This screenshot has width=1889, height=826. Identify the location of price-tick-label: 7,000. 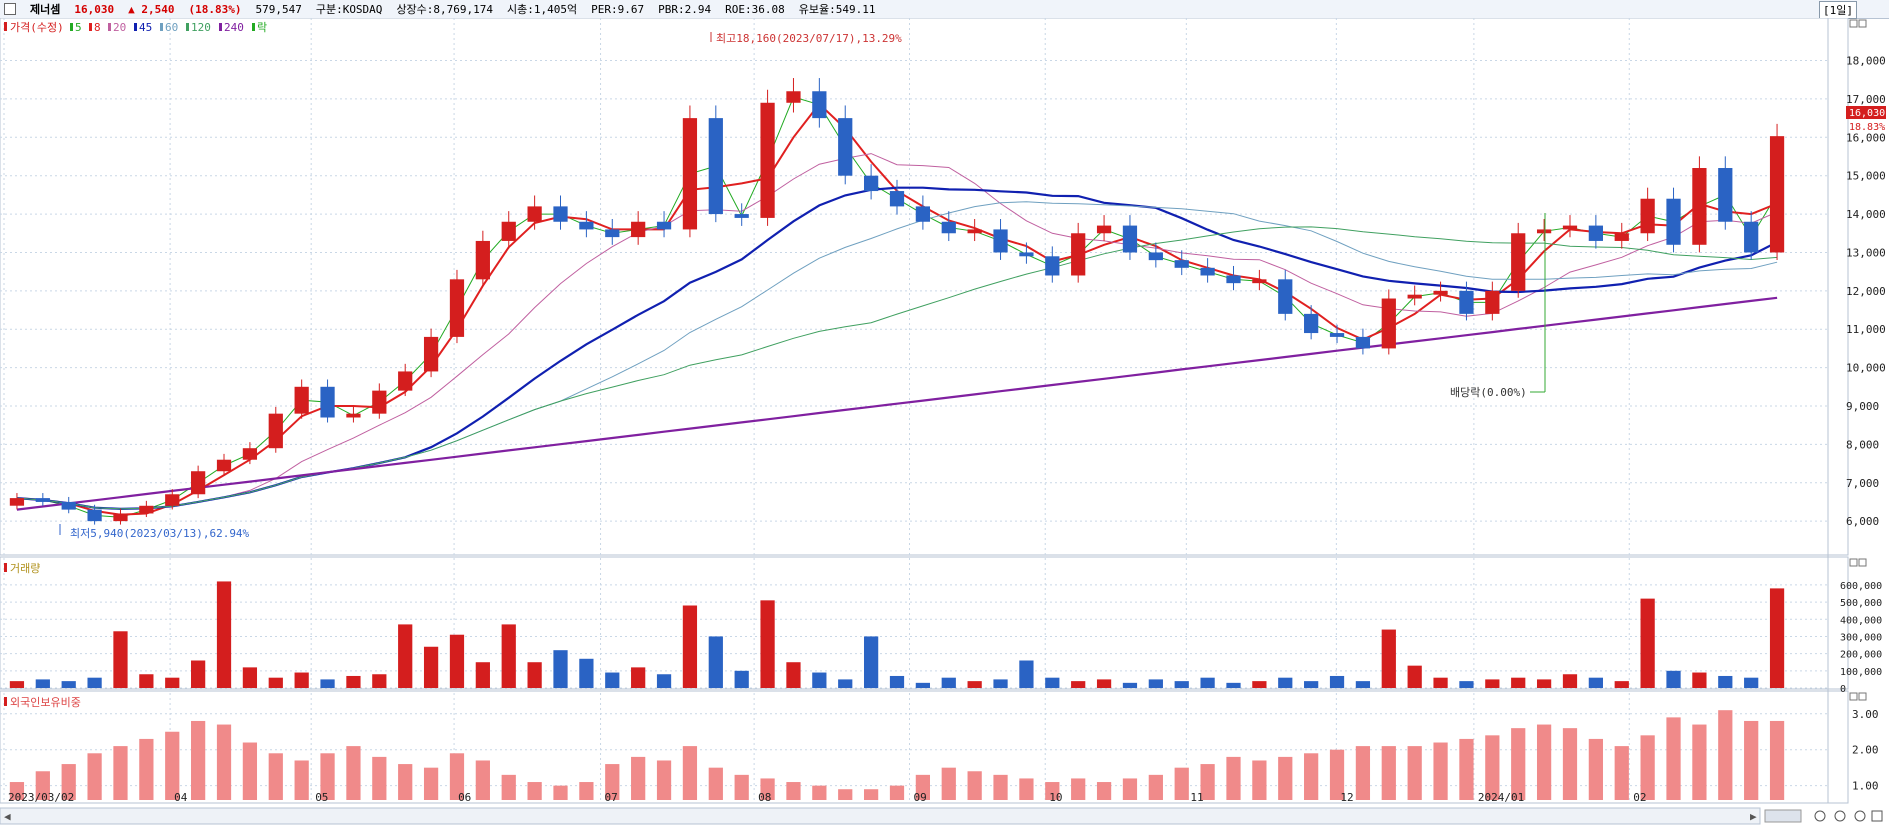
(1862, 483).